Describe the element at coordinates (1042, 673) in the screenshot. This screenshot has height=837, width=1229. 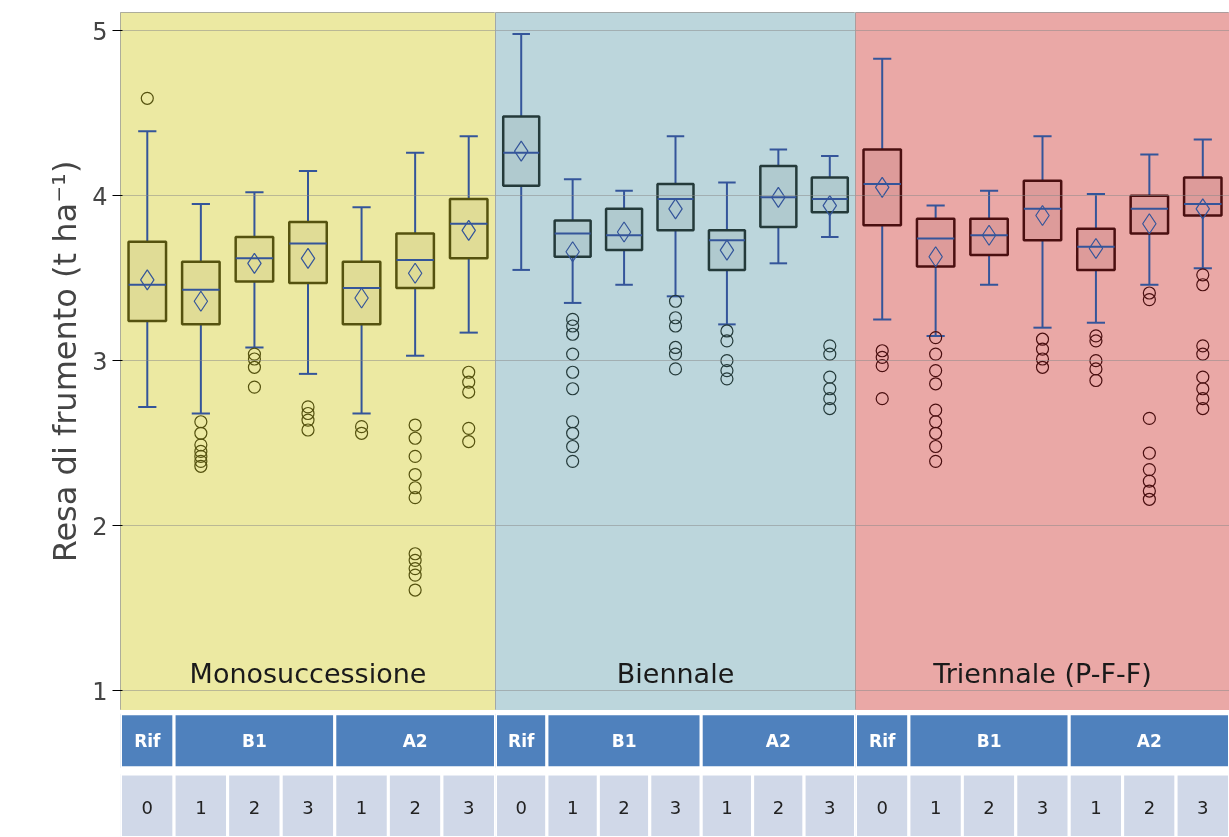
I see `band-label: Triennale (P-F-F)` at that location.